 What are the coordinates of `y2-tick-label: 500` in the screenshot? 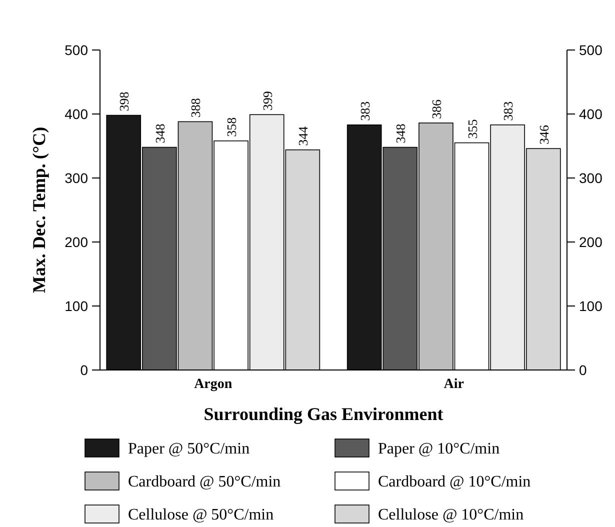 It's located at (591, 50).